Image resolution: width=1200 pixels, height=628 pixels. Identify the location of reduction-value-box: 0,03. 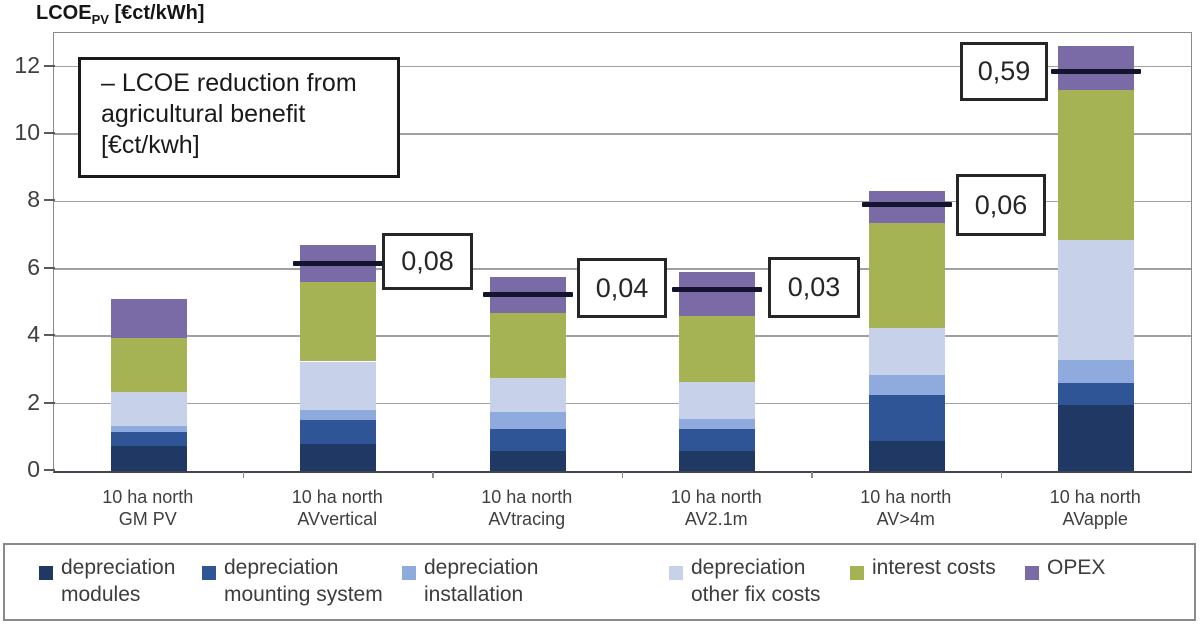
(814, 287).